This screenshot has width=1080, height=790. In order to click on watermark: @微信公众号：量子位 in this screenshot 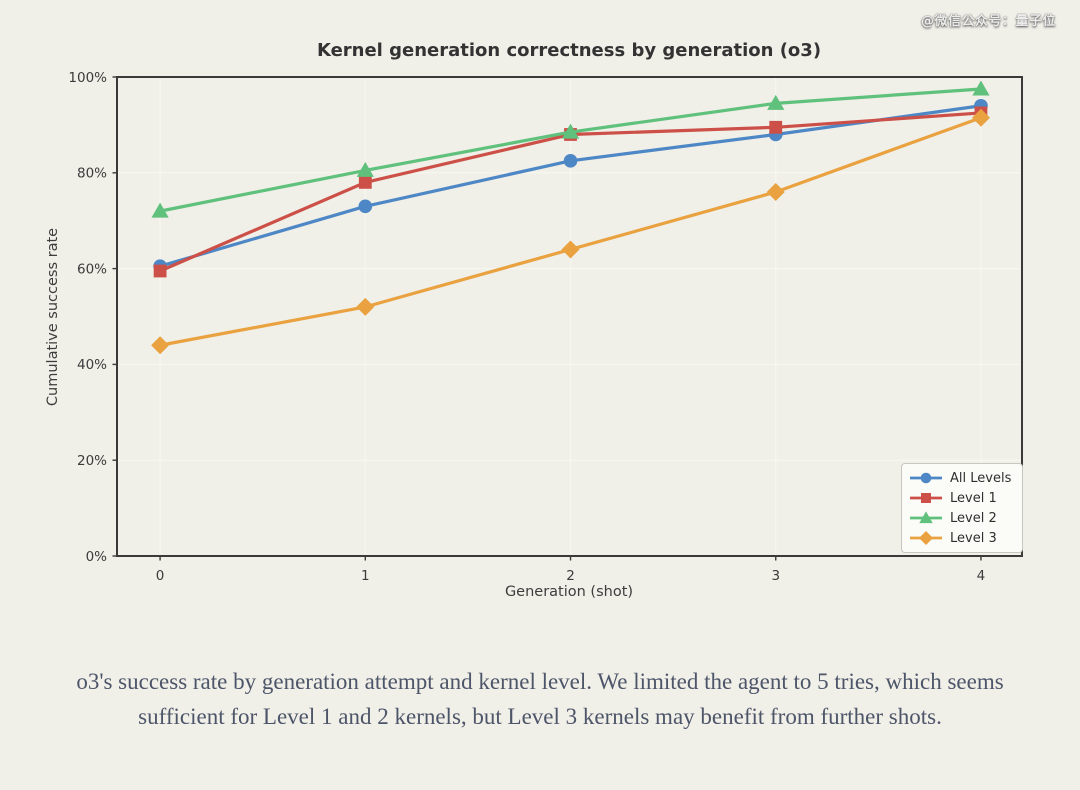, I will do `click(988, 21)`.